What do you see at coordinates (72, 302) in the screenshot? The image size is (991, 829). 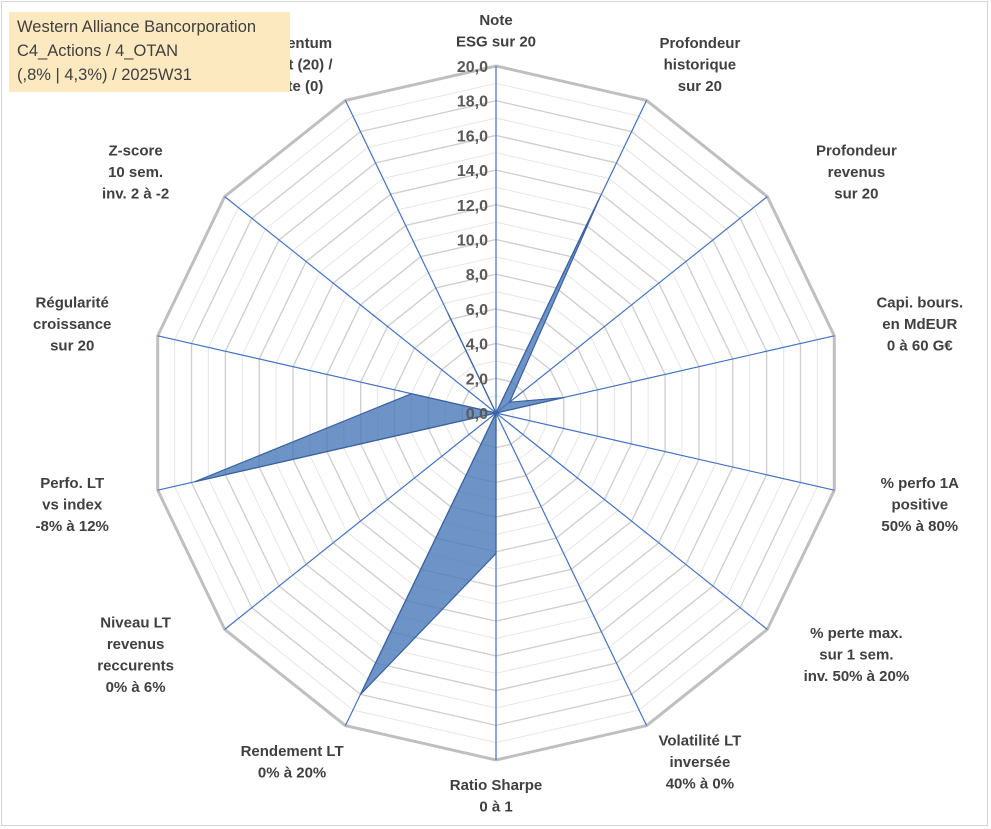 I see `axis-label: Régularité` at bounding box center [72, 302].